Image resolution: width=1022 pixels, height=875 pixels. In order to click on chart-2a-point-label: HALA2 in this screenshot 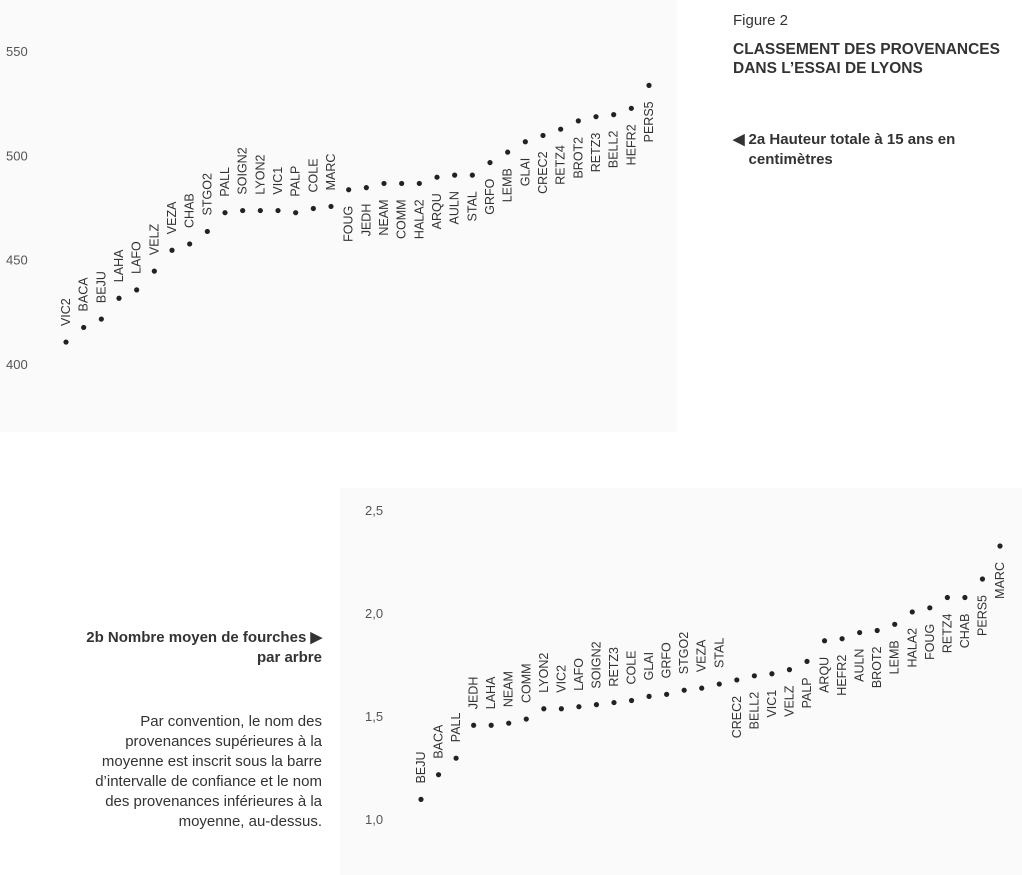, I will do `click(419, 219)`.